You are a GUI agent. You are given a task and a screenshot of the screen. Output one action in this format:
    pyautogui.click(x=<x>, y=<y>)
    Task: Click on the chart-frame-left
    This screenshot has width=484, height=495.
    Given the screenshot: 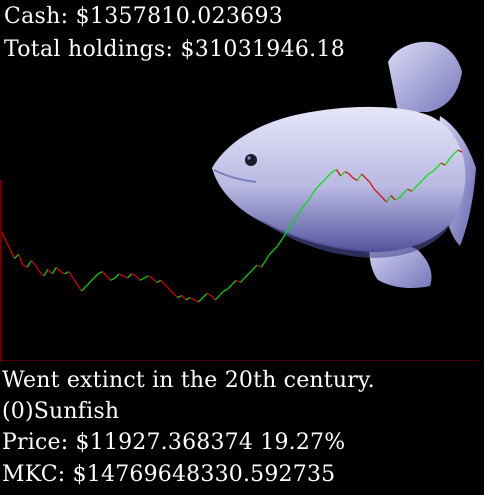 What is the action you would take?
    pyautogui.click(x=1, y=271)
    